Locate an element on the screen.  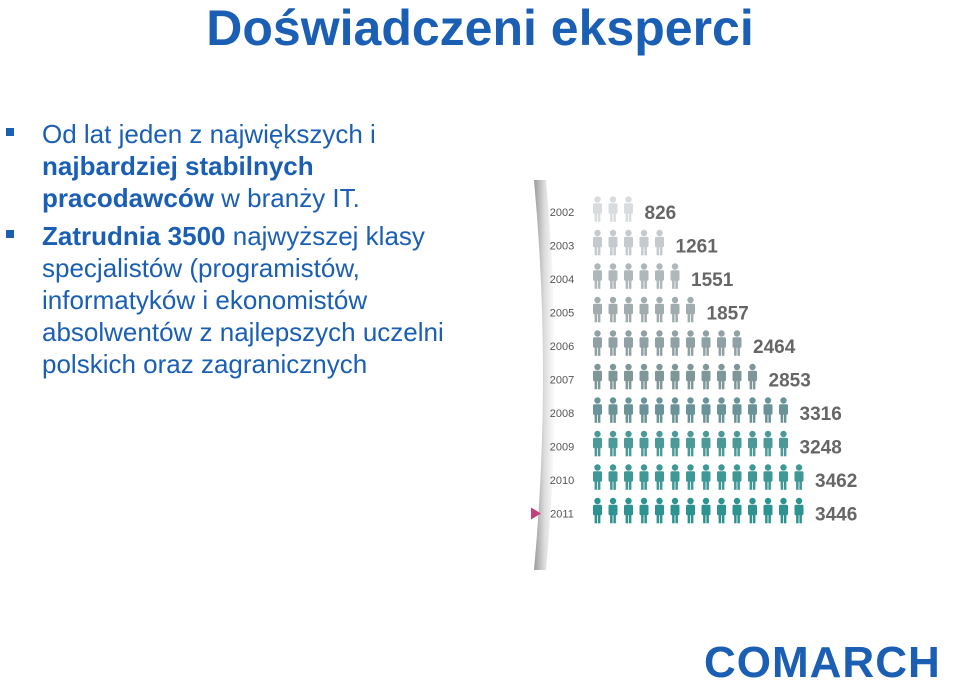
year-label: 2007 is located at coordinates (562, 381).